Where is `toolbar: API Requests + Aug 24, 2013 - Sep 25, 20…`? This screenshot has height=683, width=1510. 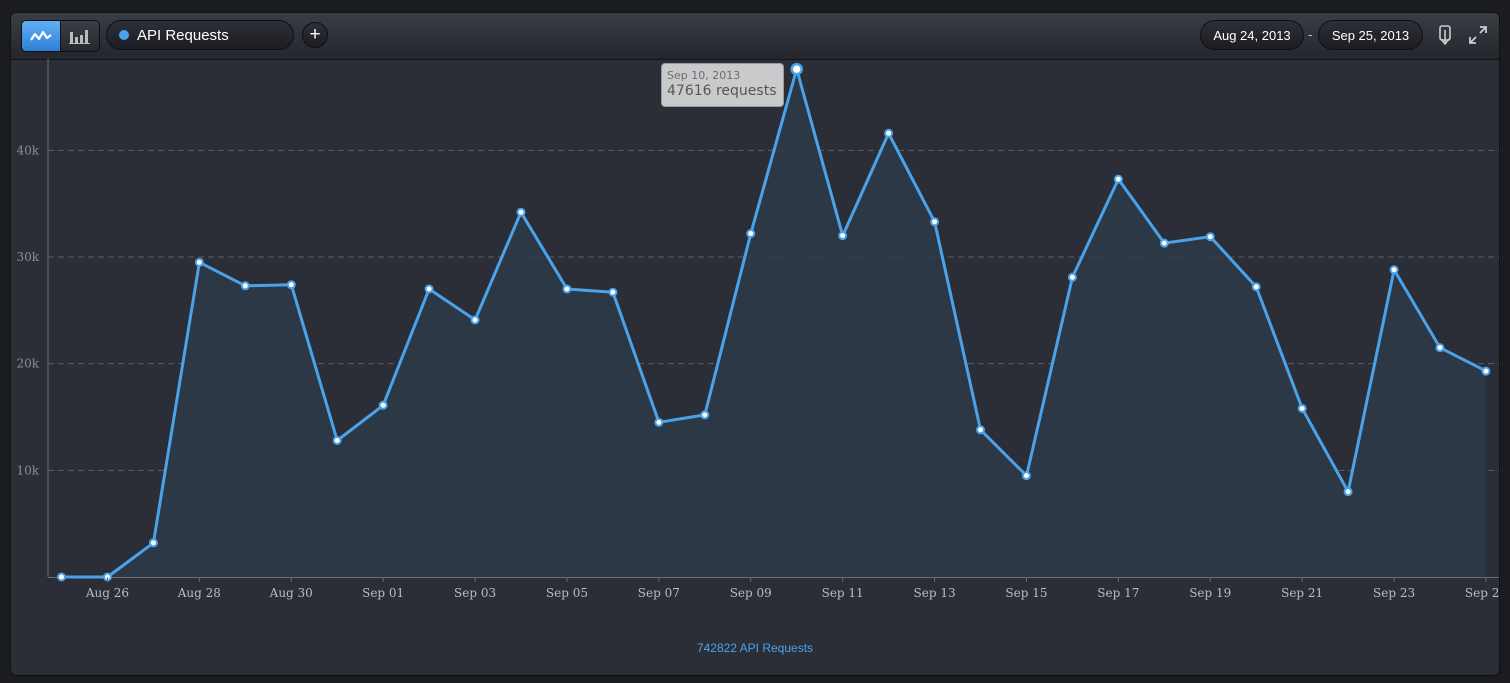
toolbar: API Requests + Aug 24, 2013 - Sep 25, 20… is located at coordinates (755, 36).